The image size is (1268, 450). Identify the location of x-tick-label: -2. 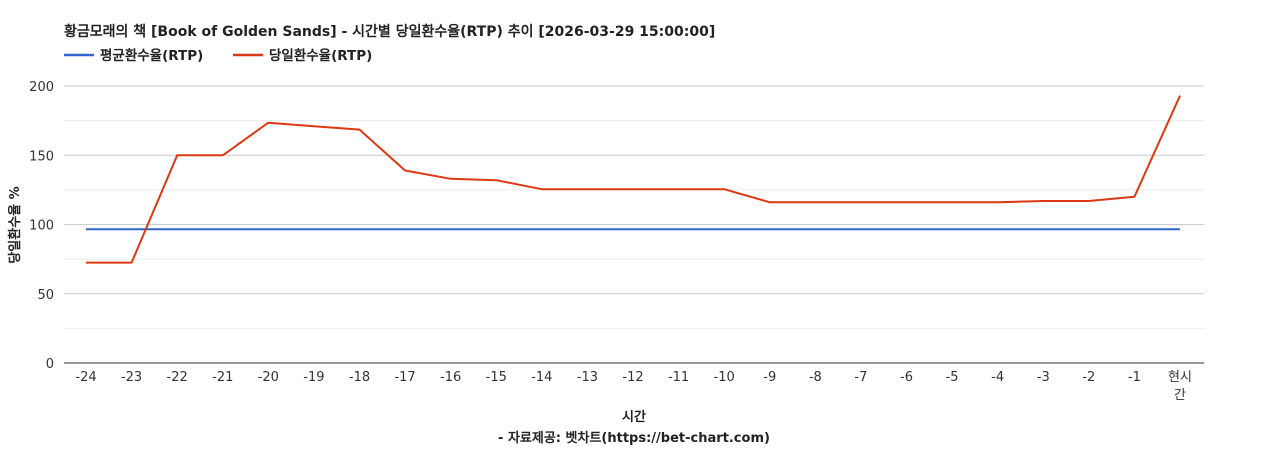
(1088, 377).